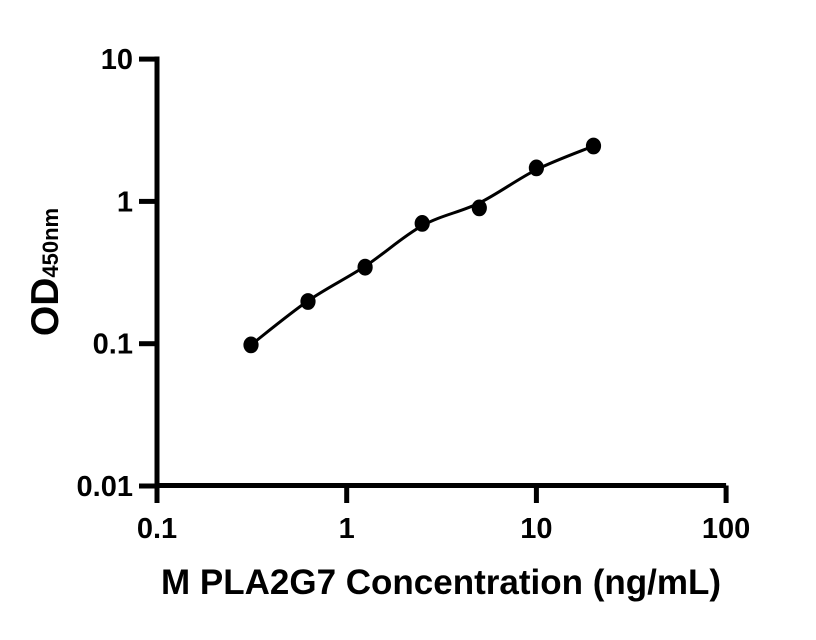 The width and height of the screenshot is (816, 640). What do you see at coordinates (347, 529) in the screenshot?
I see `x-tick-label: 1` at bounding box center [347, 529].